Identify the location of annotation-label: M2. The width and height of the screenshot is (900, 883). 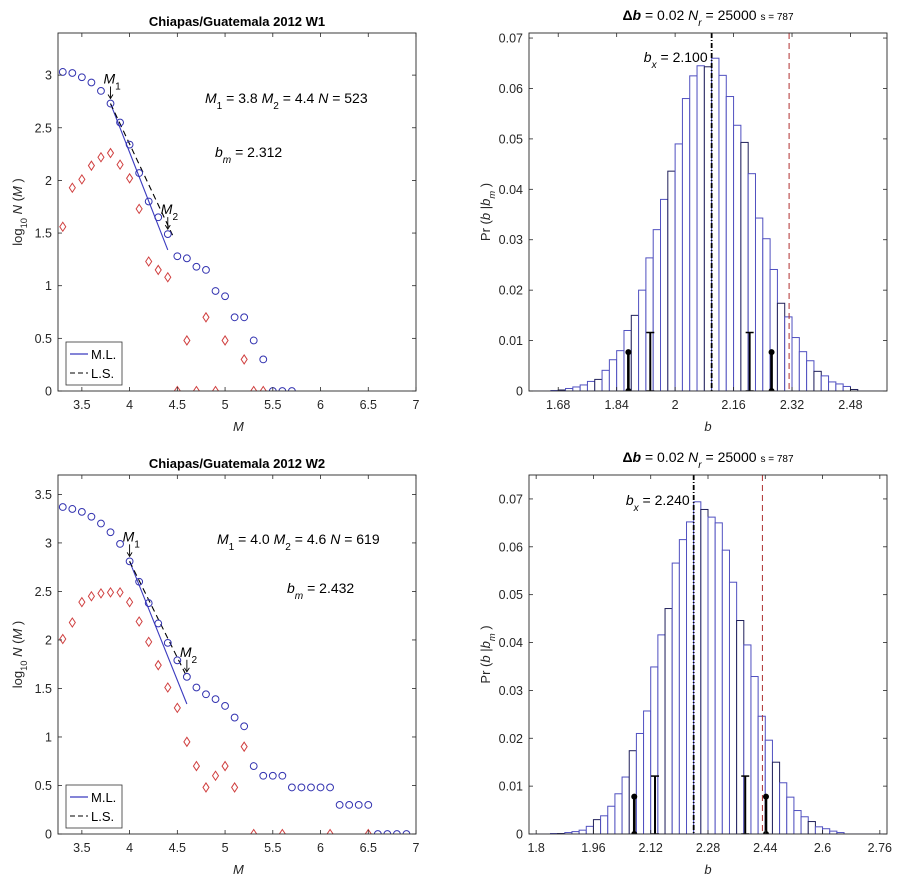
(189, 655).